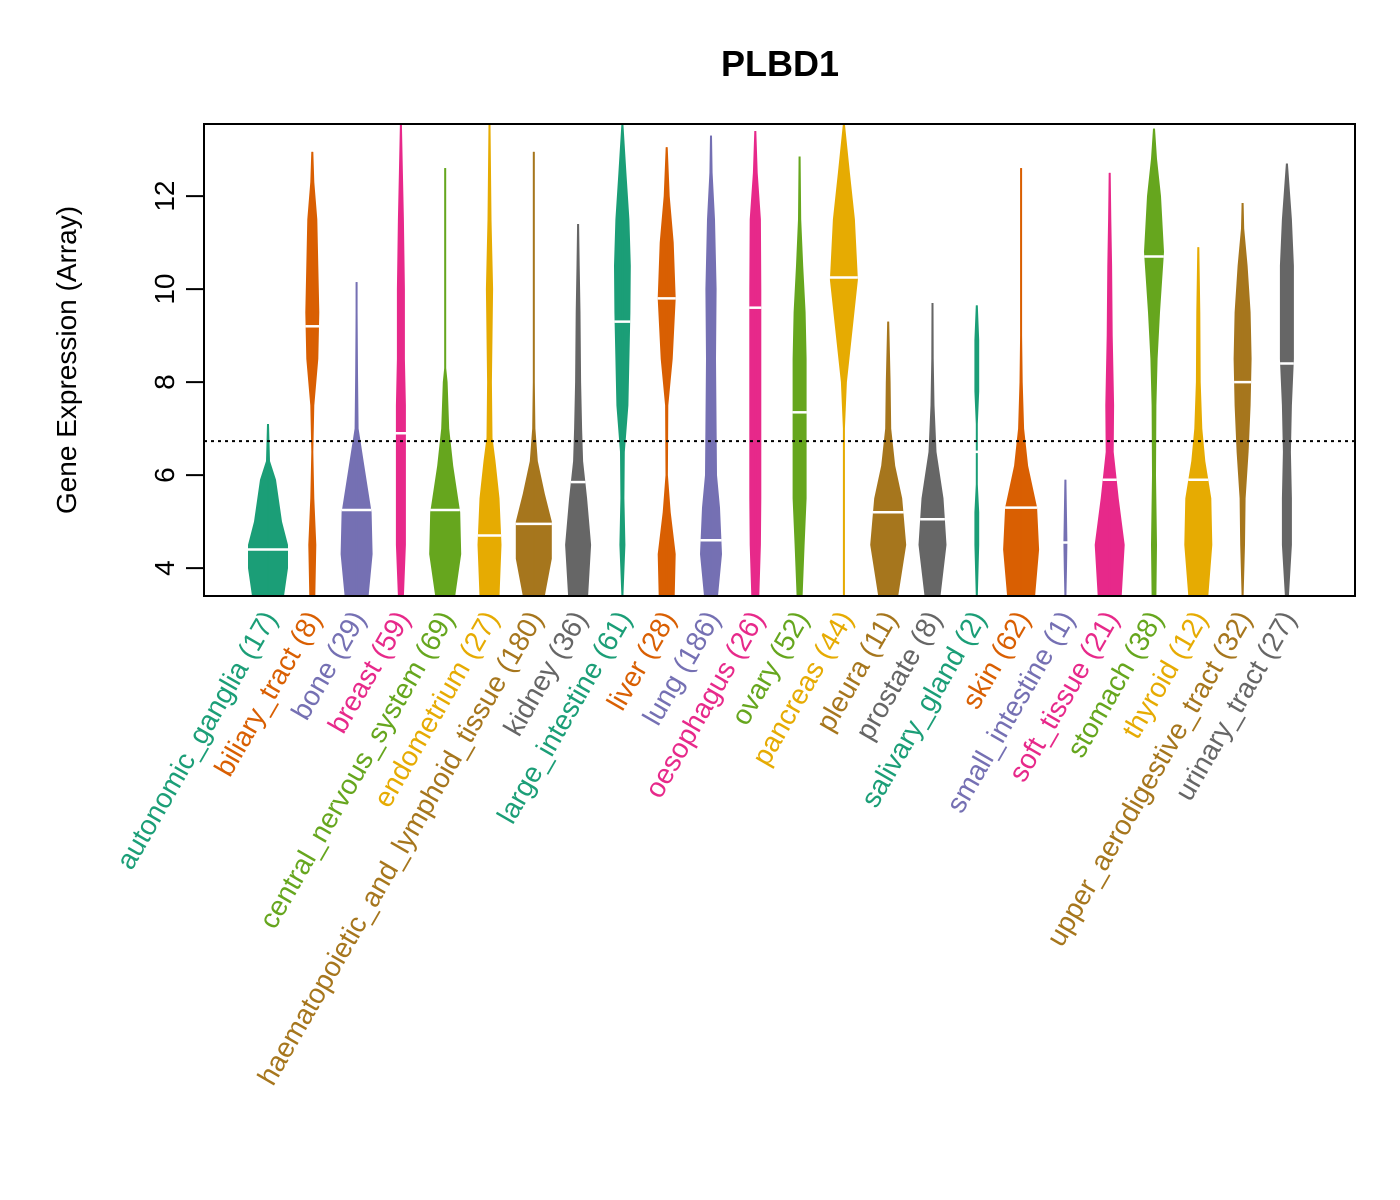 The width and height of the screenshot is (1400, 1200). What do you see at coordinates (799, 376) in the screenshot?
I see `violin-ovary` at bounding box center [799, 376].